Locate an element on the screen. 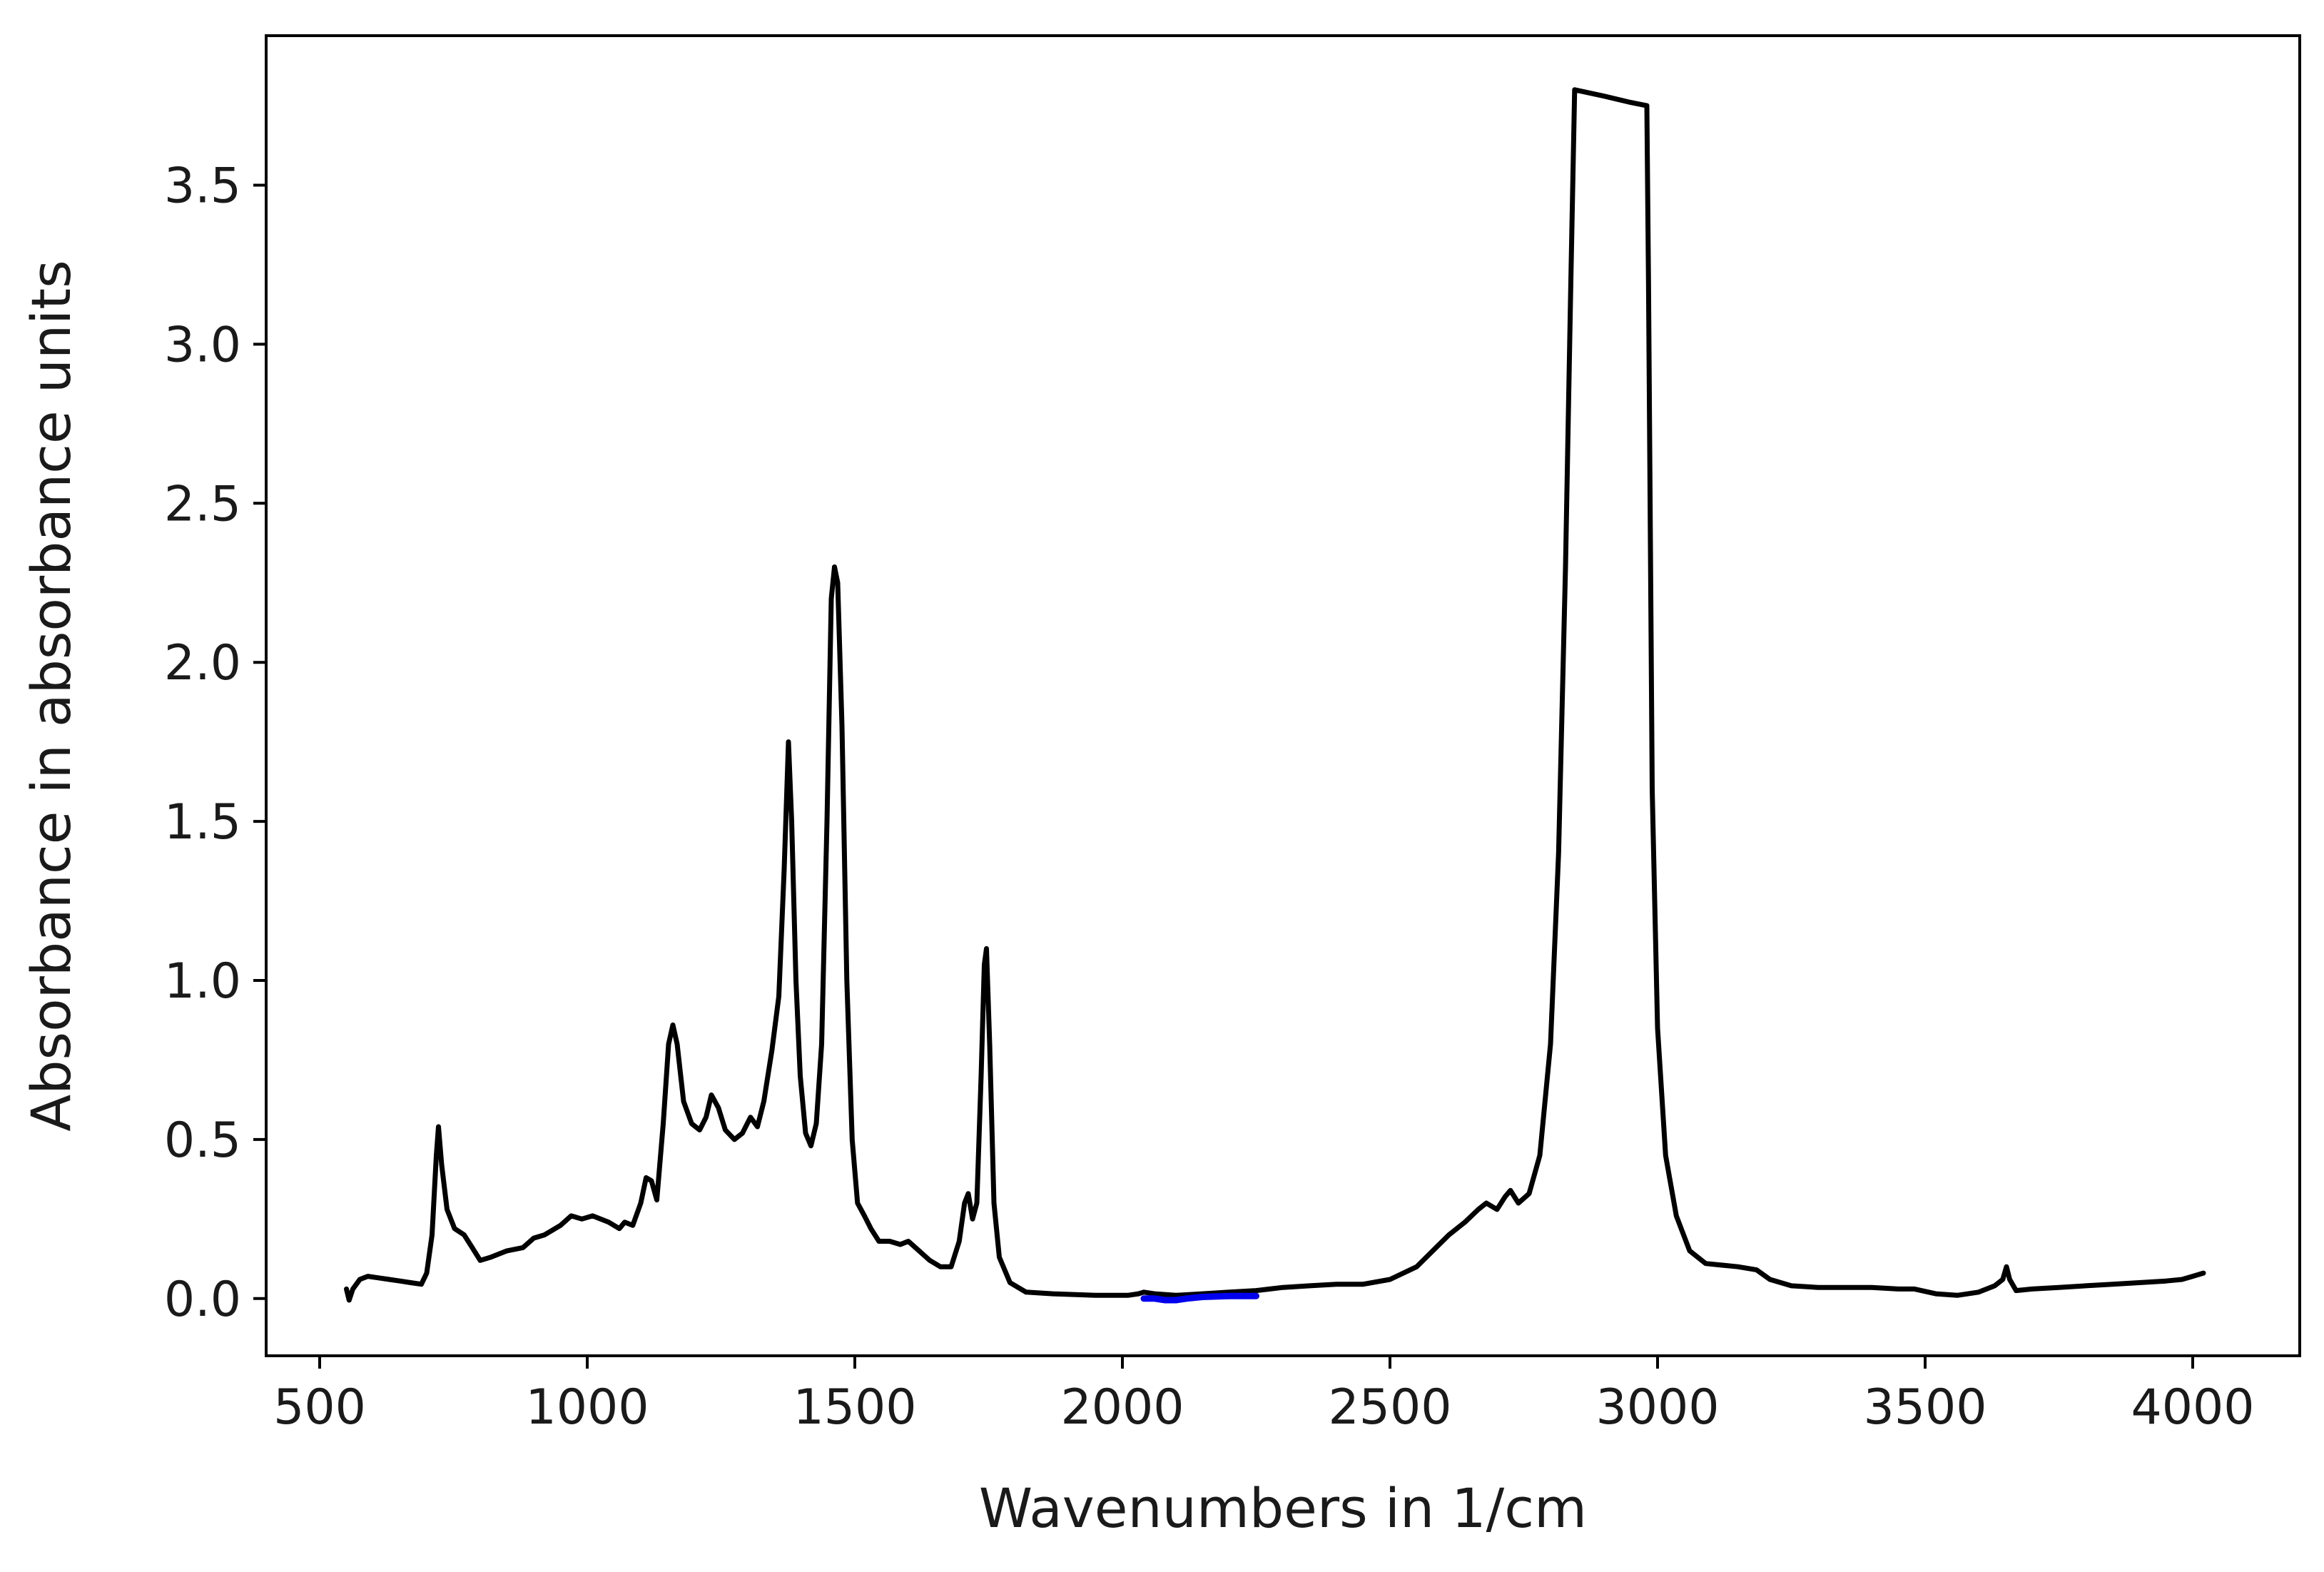  y-tick-label: 3.0 is located at coordinates (202, 345).